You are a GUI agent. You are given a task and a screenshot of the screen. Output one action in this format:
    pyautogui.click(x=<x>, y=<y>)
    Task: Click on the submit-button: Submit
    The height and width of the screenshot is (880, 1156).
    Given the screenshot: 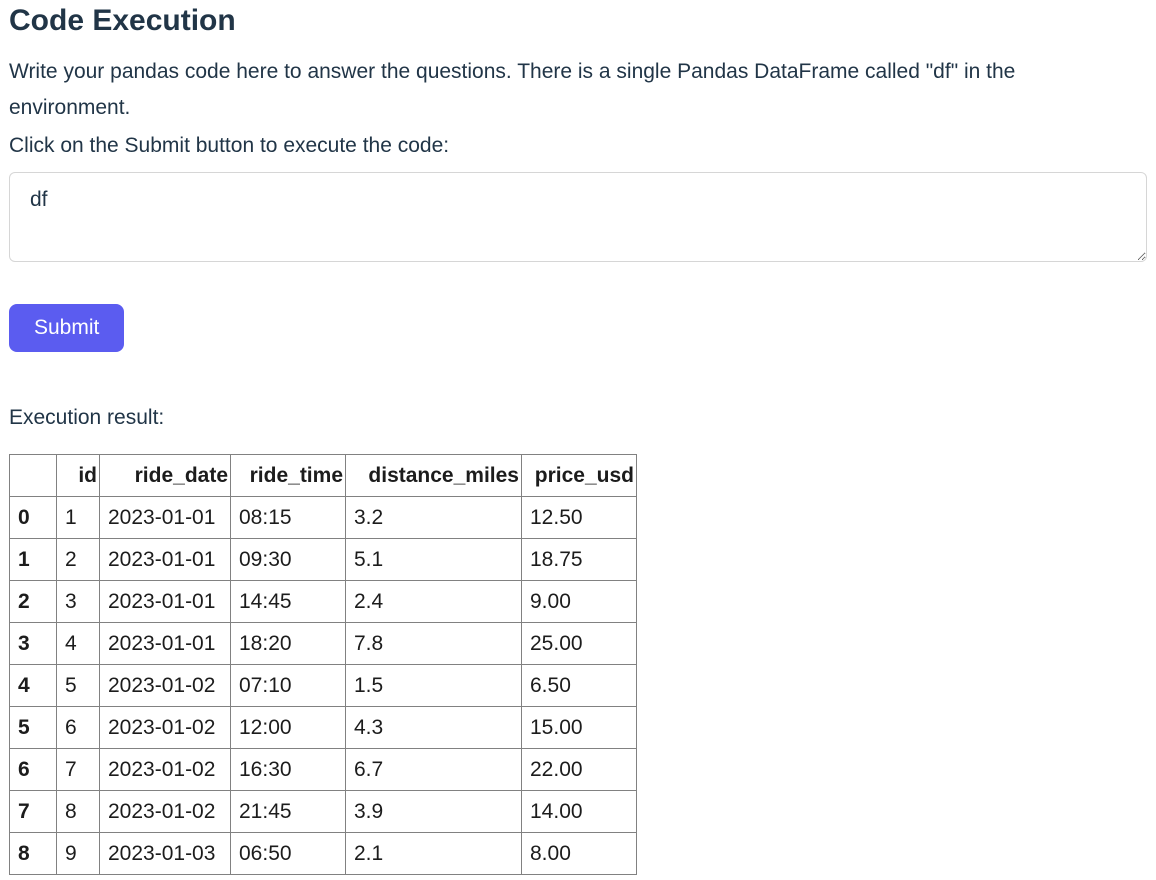 What is the action you would take?
    pyautogui.click(x=67, y=328)
    